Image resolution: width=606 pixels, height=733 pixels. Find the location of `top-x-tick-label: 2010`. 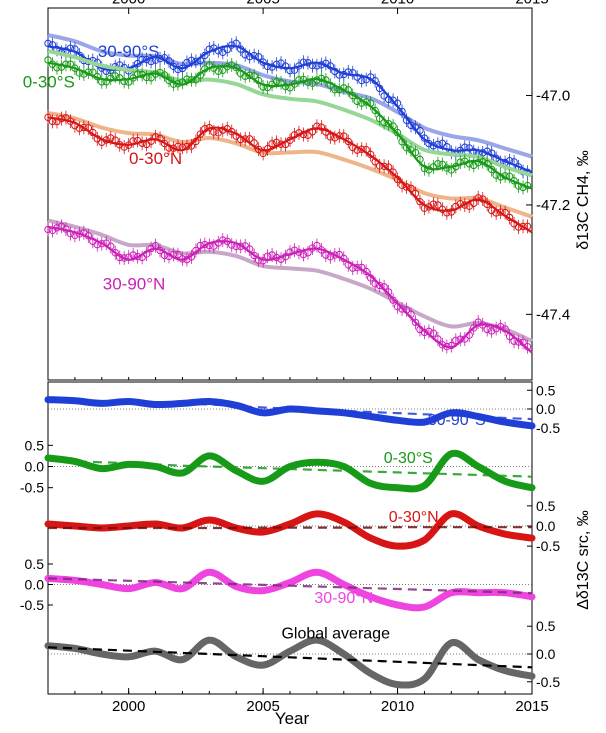

top-x-tick-label: 2010 is located at coordinates (397, 4).